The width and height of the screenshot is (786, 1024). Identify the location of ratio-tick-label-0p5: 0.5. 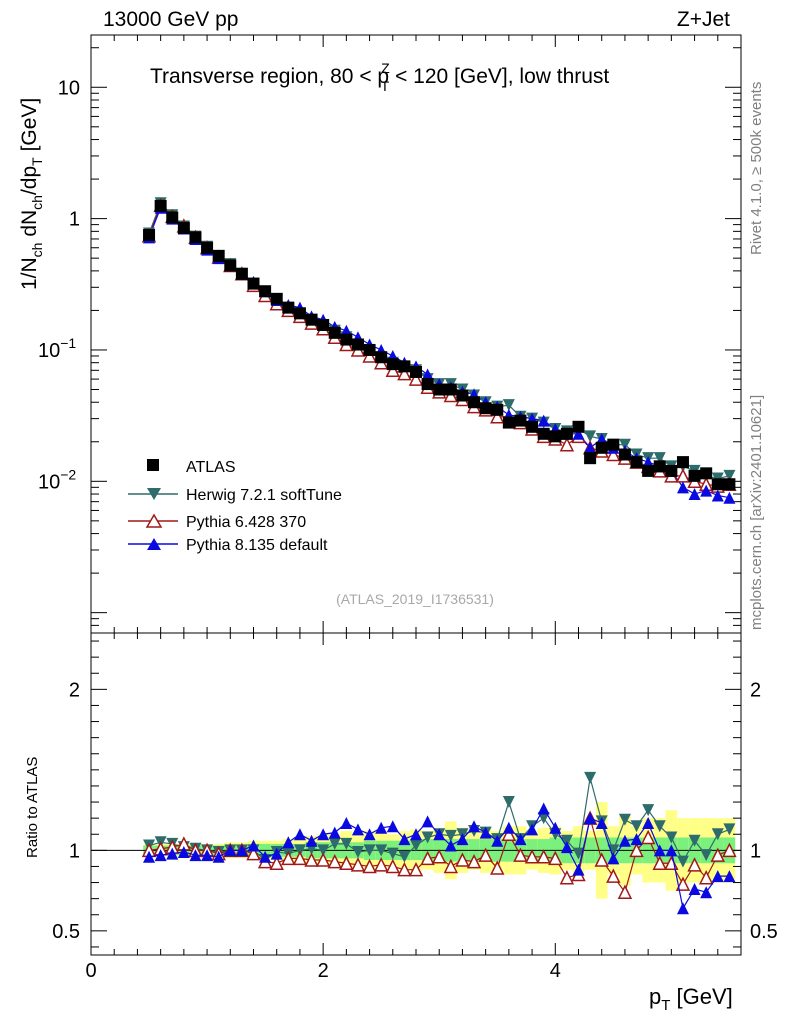
(66, 932).